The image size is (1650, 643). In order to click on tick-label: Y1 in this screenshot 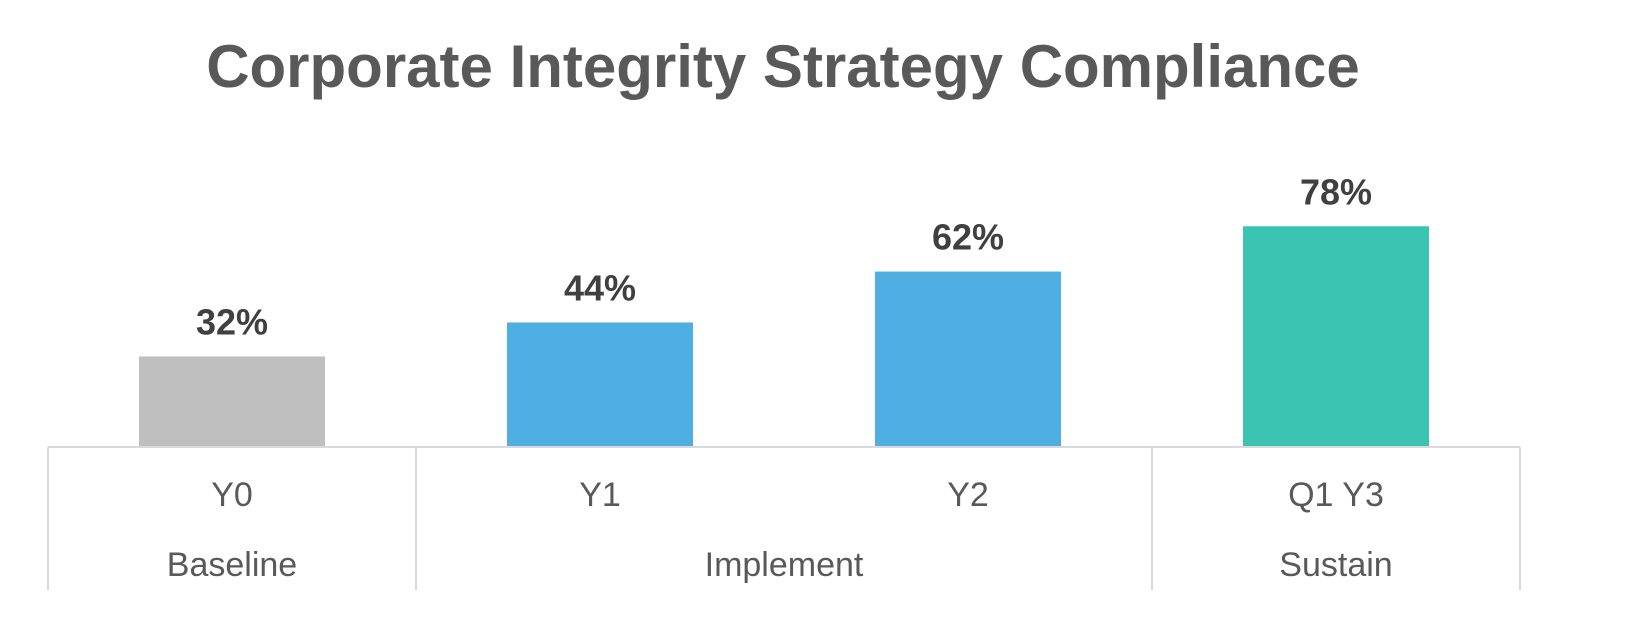, I will do `click(600, 495)`.